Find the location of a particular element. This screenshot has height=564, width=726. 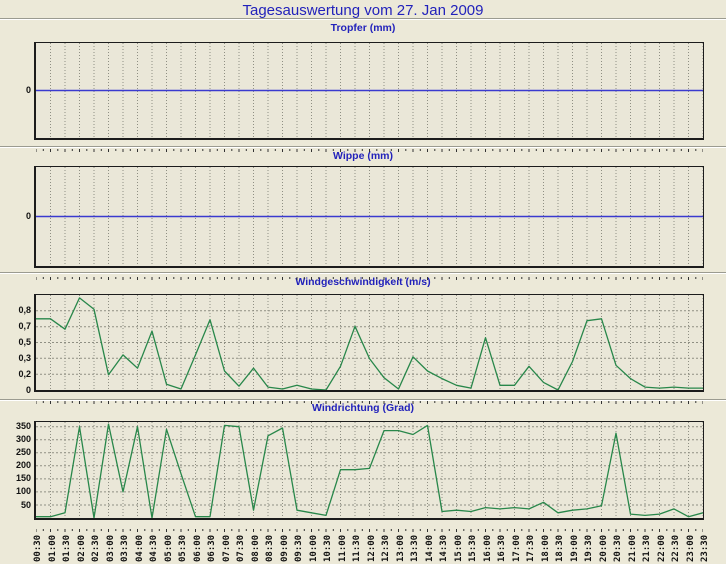

y-tick-label: 0,3 is located at coordinates (24, 357).